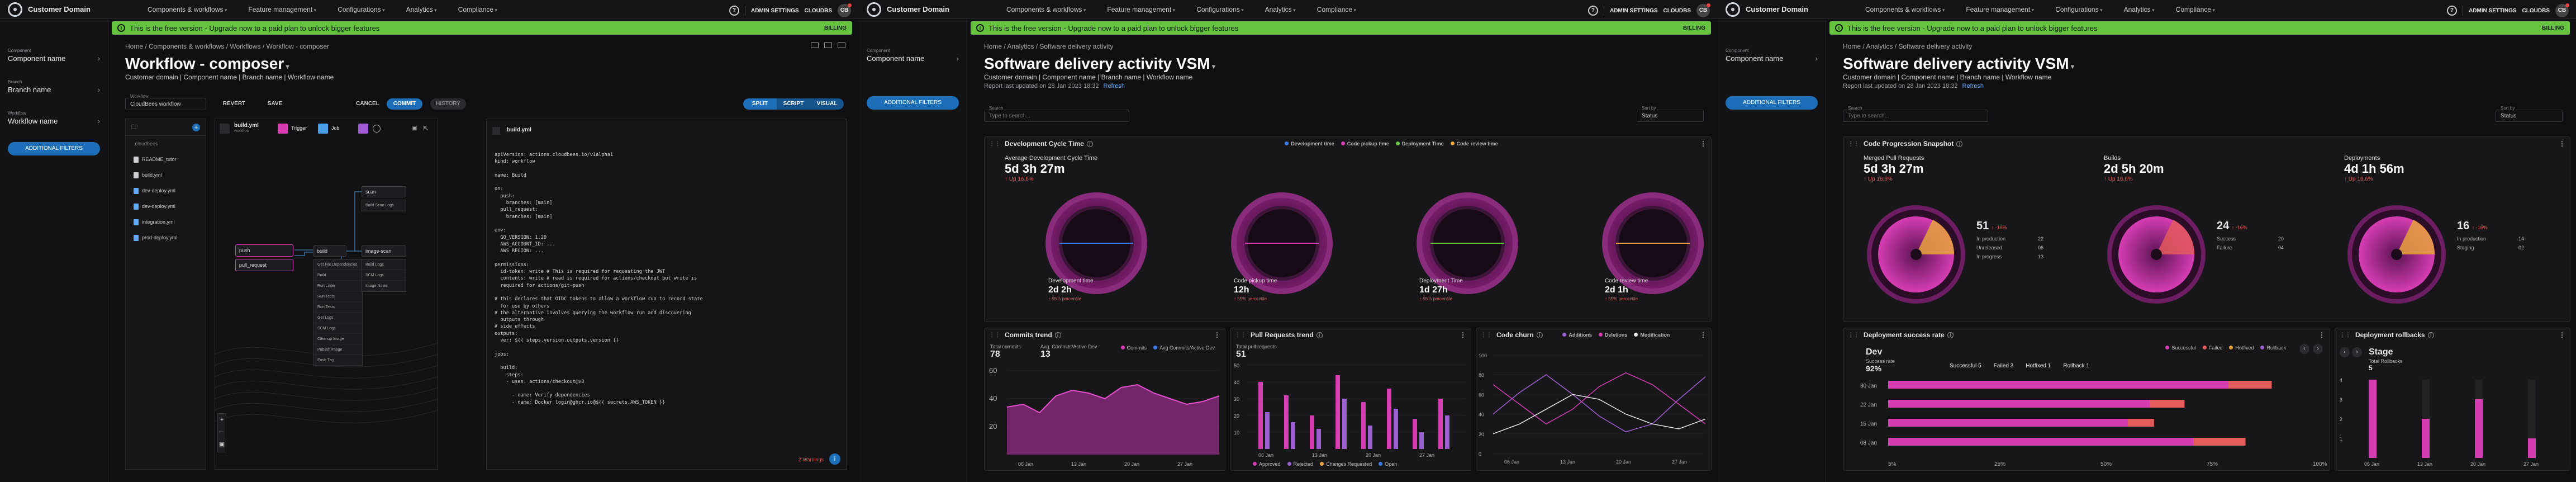  I want to click on step-item: Run Linter, so click(338, 286).